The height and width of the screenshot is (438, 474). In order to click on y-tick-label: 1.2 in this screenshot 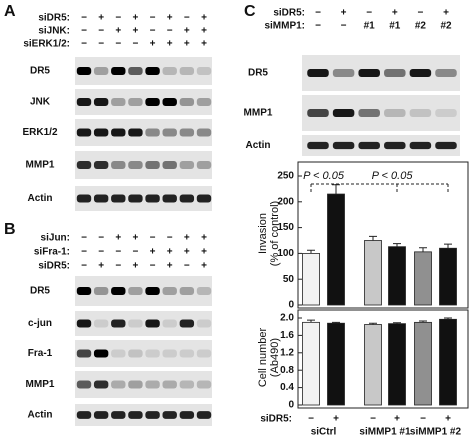, I will do `click(287, 352)`.